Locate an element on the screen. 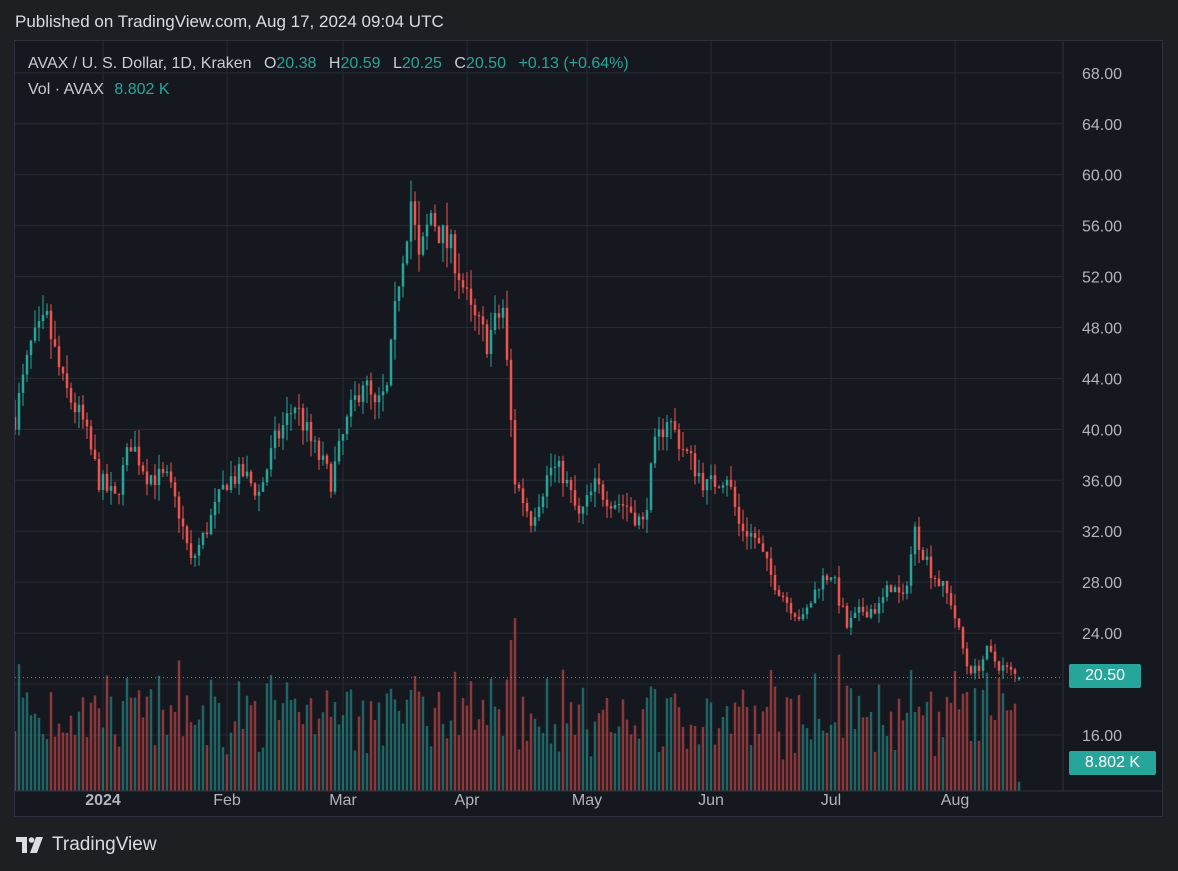 The image size is (1178, 871). symbol-label: AVAX / U. S. Dollar, 1D, Kraken is located at coordinates (140, 63).